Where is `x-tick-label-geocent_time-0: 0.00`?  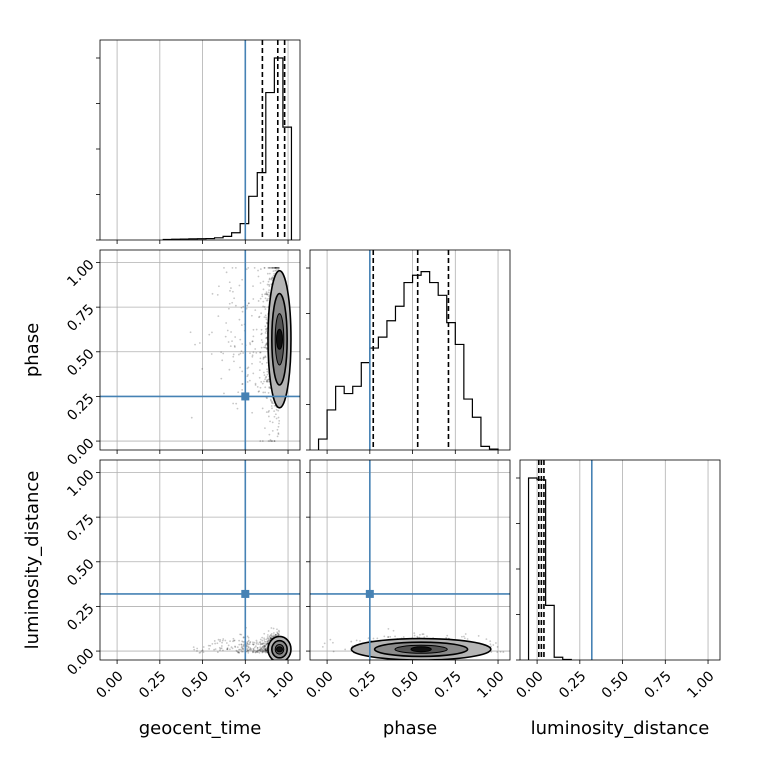
x-tick-label-geocent_time-0: 0.00 is located at coordinates (109, 684).